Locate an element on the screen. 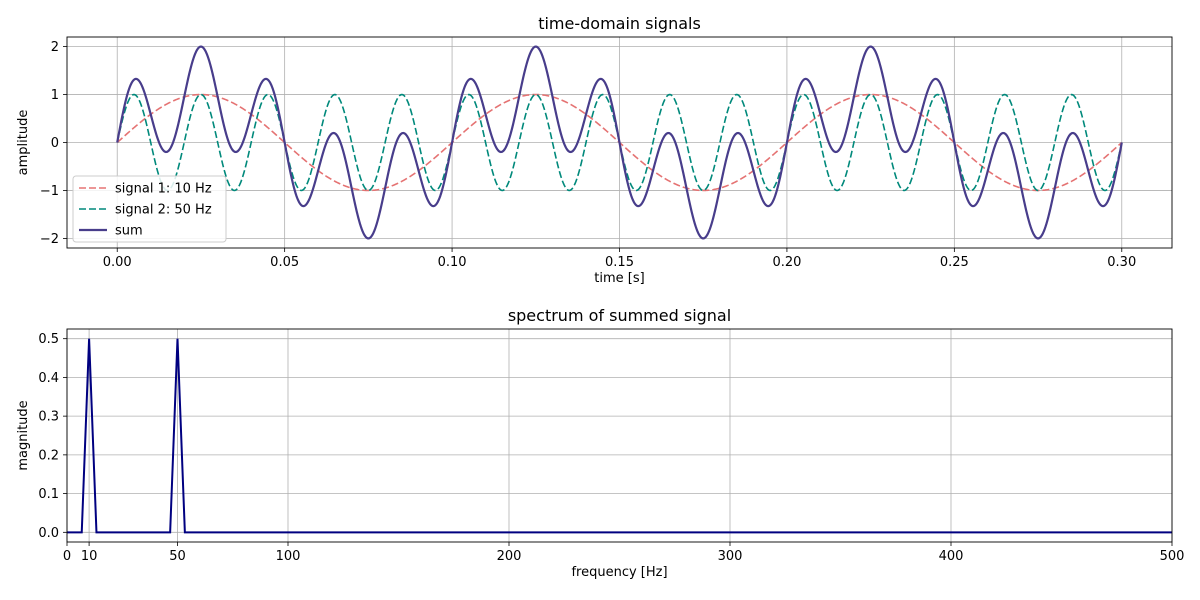 The width and height of the screenshot is (1200, 600). x-tick-label: 400 is located at coordinates (951, 556).